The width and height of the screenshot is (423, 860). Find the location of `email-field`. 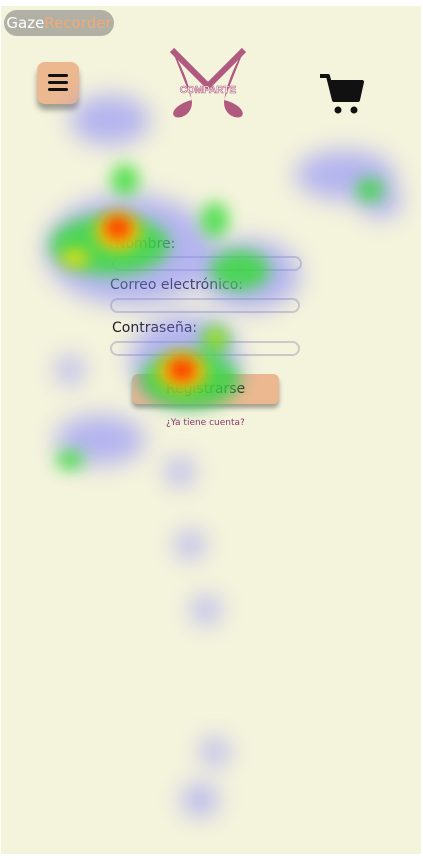

email-field is located at coordinates (205, 305).